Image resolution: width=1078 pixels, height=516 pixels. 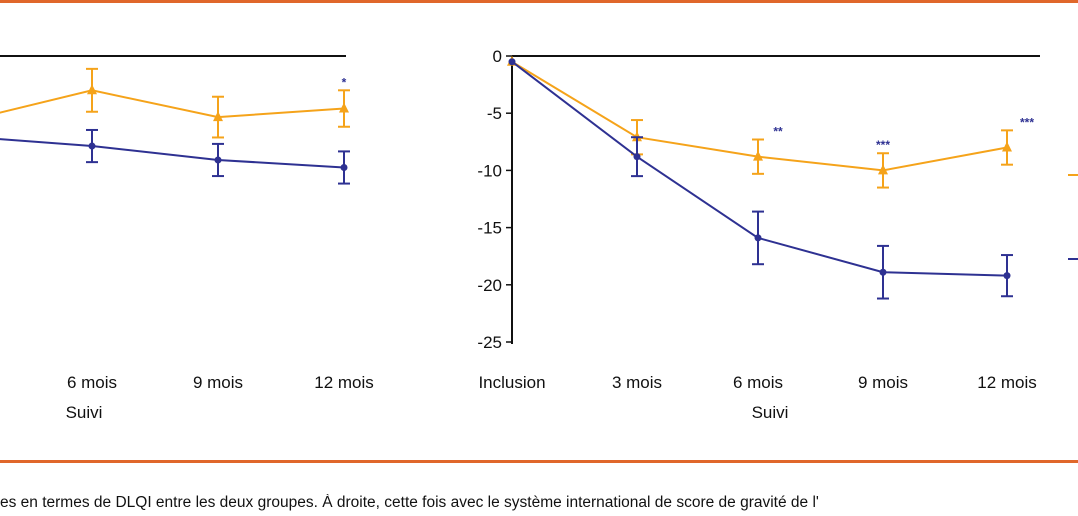 I want to click on y-tick-label: 0, so click(x=497, y=56).